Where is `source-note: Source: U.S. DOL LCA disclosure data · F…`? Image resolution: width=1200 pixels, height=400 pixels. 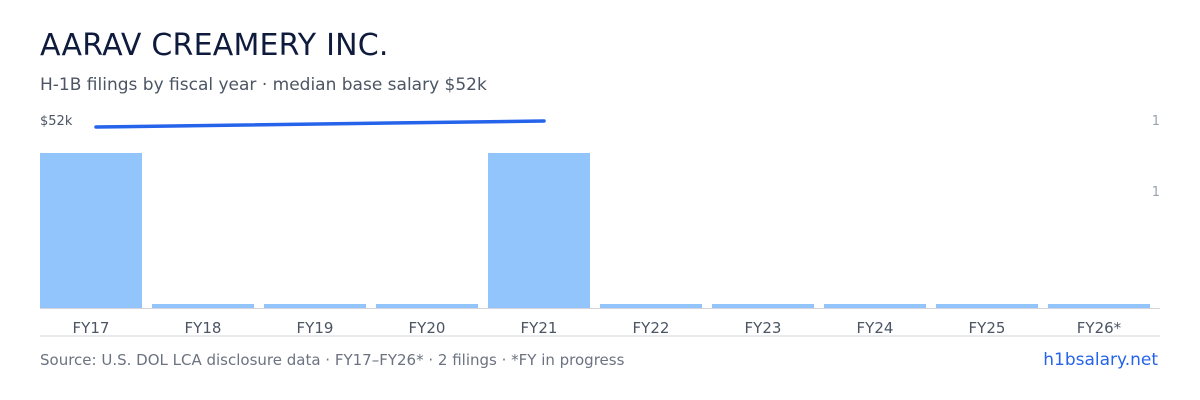
source-note: Source: U.S. DOL LCA disclosure data · F… is located at coordinates (332, 360).